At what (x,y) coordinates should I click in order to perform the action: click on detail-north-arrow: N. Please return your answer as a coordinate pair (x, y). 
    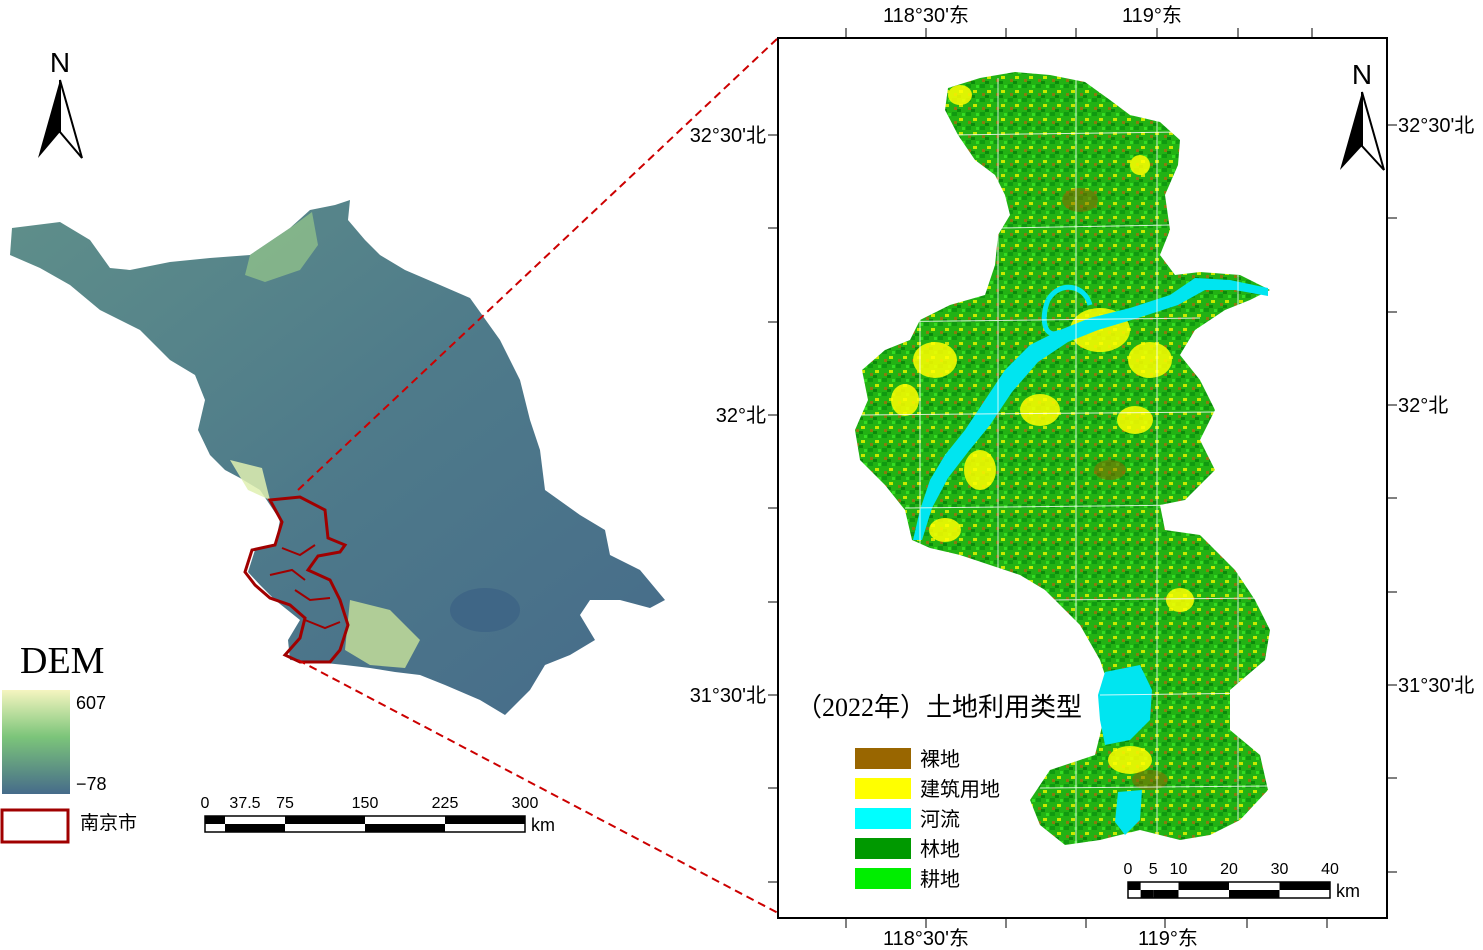
    Looking at the image, I should click on (1362, 115).